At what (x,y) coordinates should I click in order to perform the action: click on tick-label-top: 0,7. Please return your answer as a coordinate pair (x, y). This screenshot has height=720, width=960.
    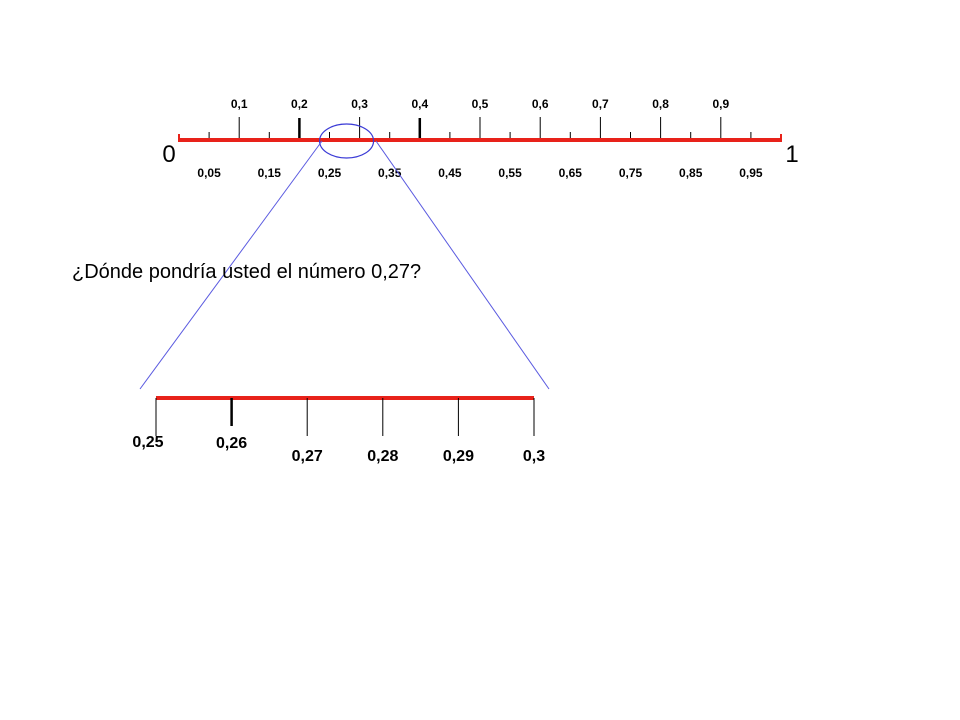
    Looking at the image, I should click on (600, 104).